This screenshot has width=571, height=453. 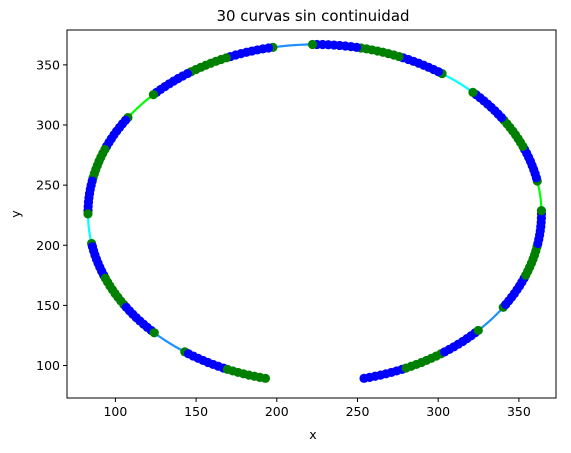 What do you see at coordinates (48, 305) in the screenshot?
I see `y-tick-label: 150` at bounding box center [48, 305].